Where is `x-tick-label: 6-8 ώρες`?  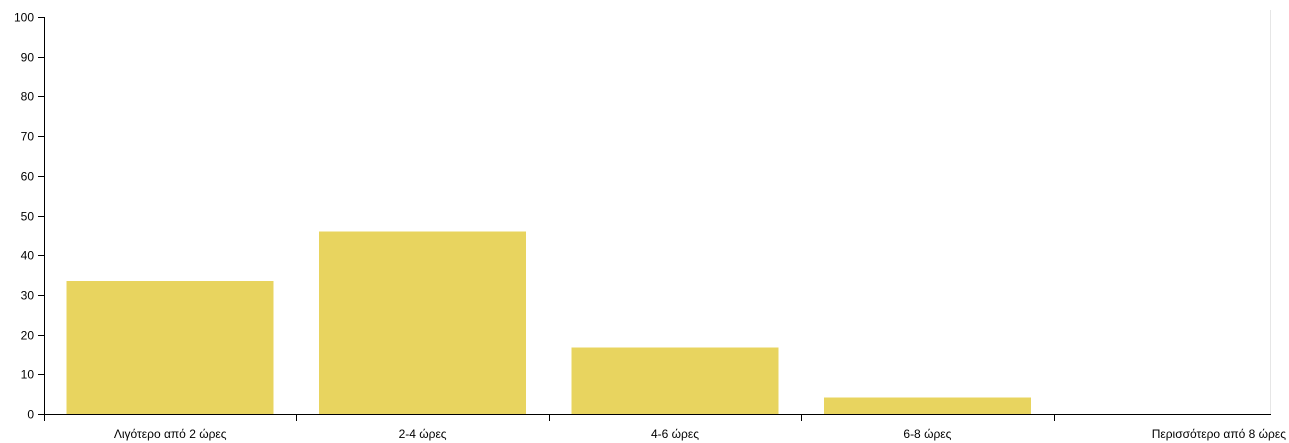
x-tick-label: 6-8 ώρες is located at coordinates (927, 434).